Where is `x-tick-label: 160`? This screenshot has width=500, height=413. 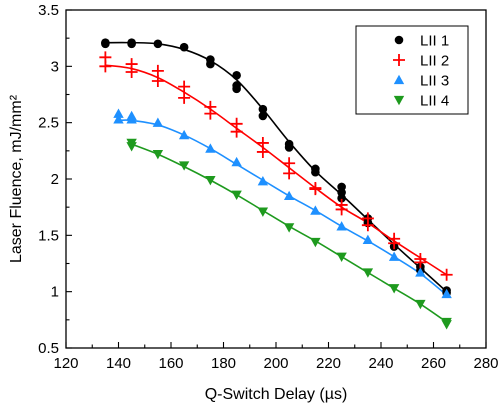 x-tick-label: 160 is located at coordinates (170, 363).